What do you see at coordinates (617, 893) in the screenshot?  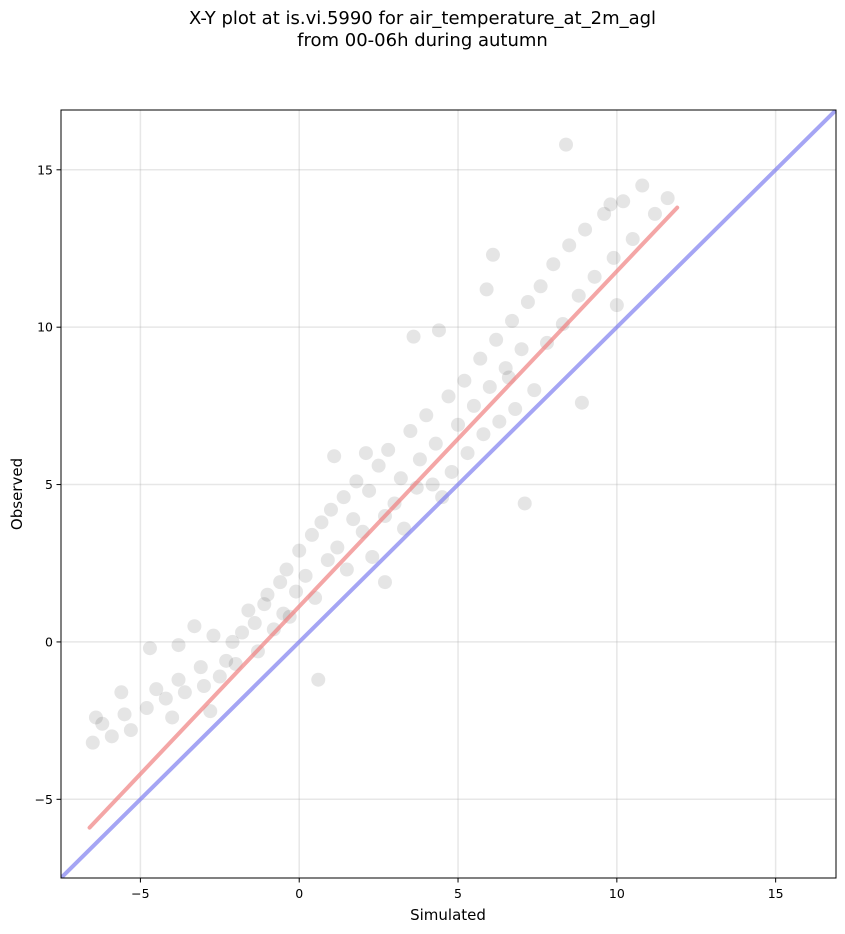 I see `x-tick-label: 10` at bounding box center [617, 893].